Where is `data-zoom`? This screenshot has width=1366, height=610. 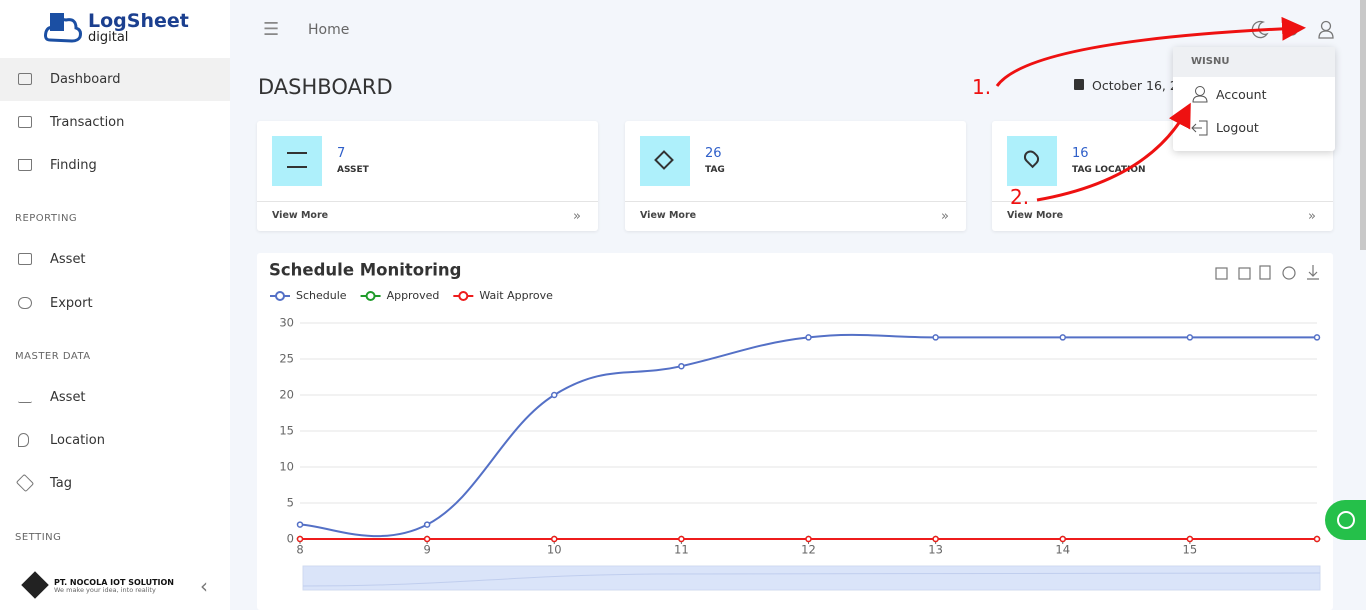
data-zoom is located at coordinates (811, 578).